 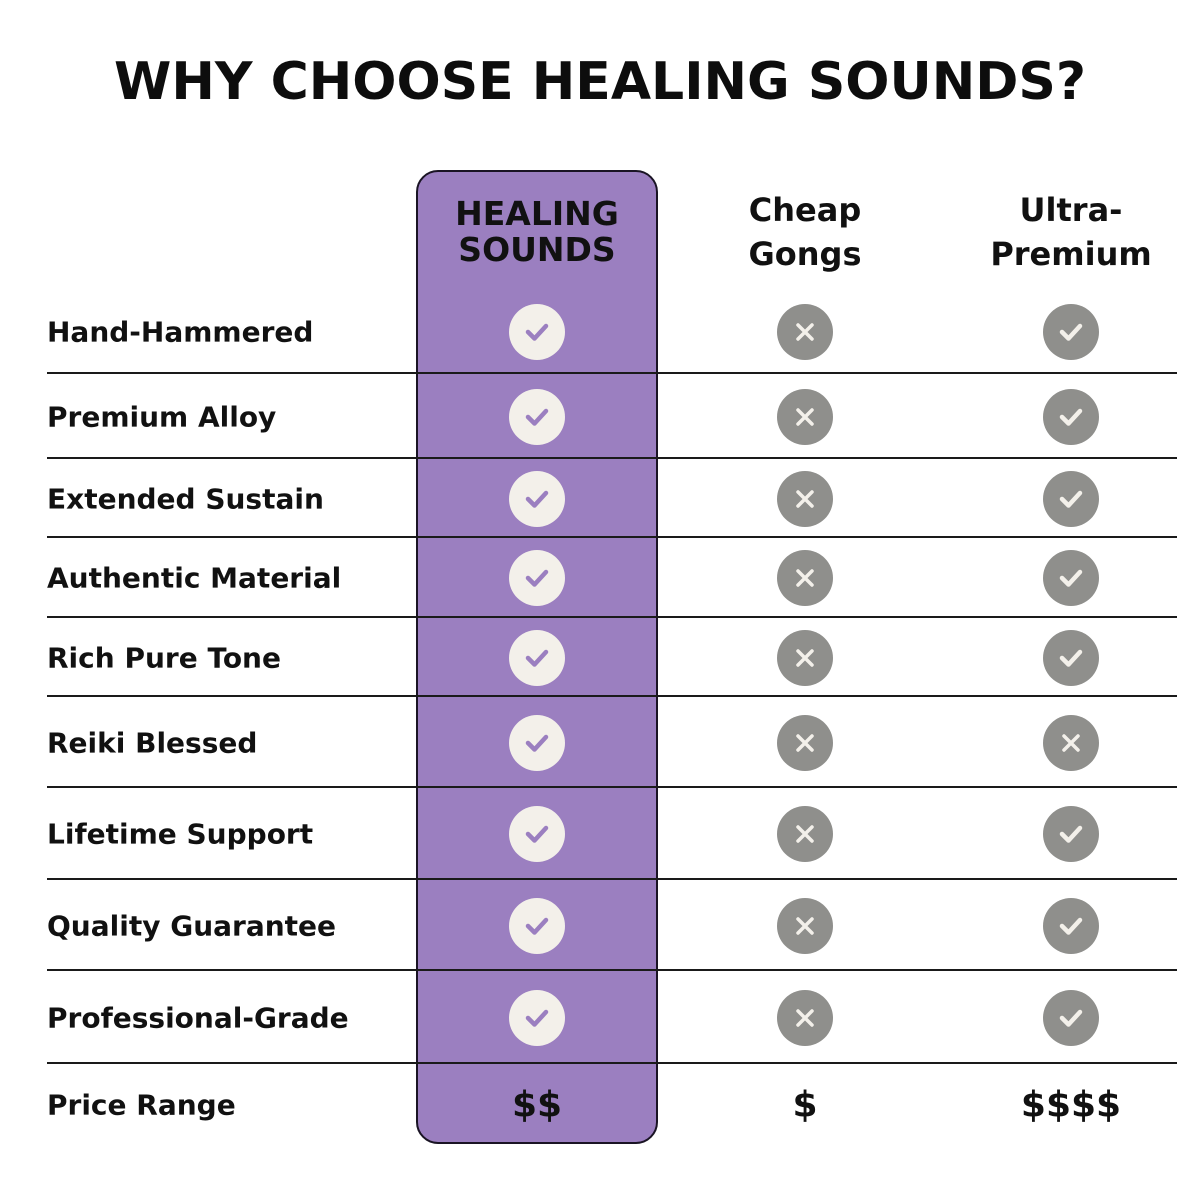 I want to click on price-row: Price Range $$ $ $$$$, so click(x=612, y=1104).